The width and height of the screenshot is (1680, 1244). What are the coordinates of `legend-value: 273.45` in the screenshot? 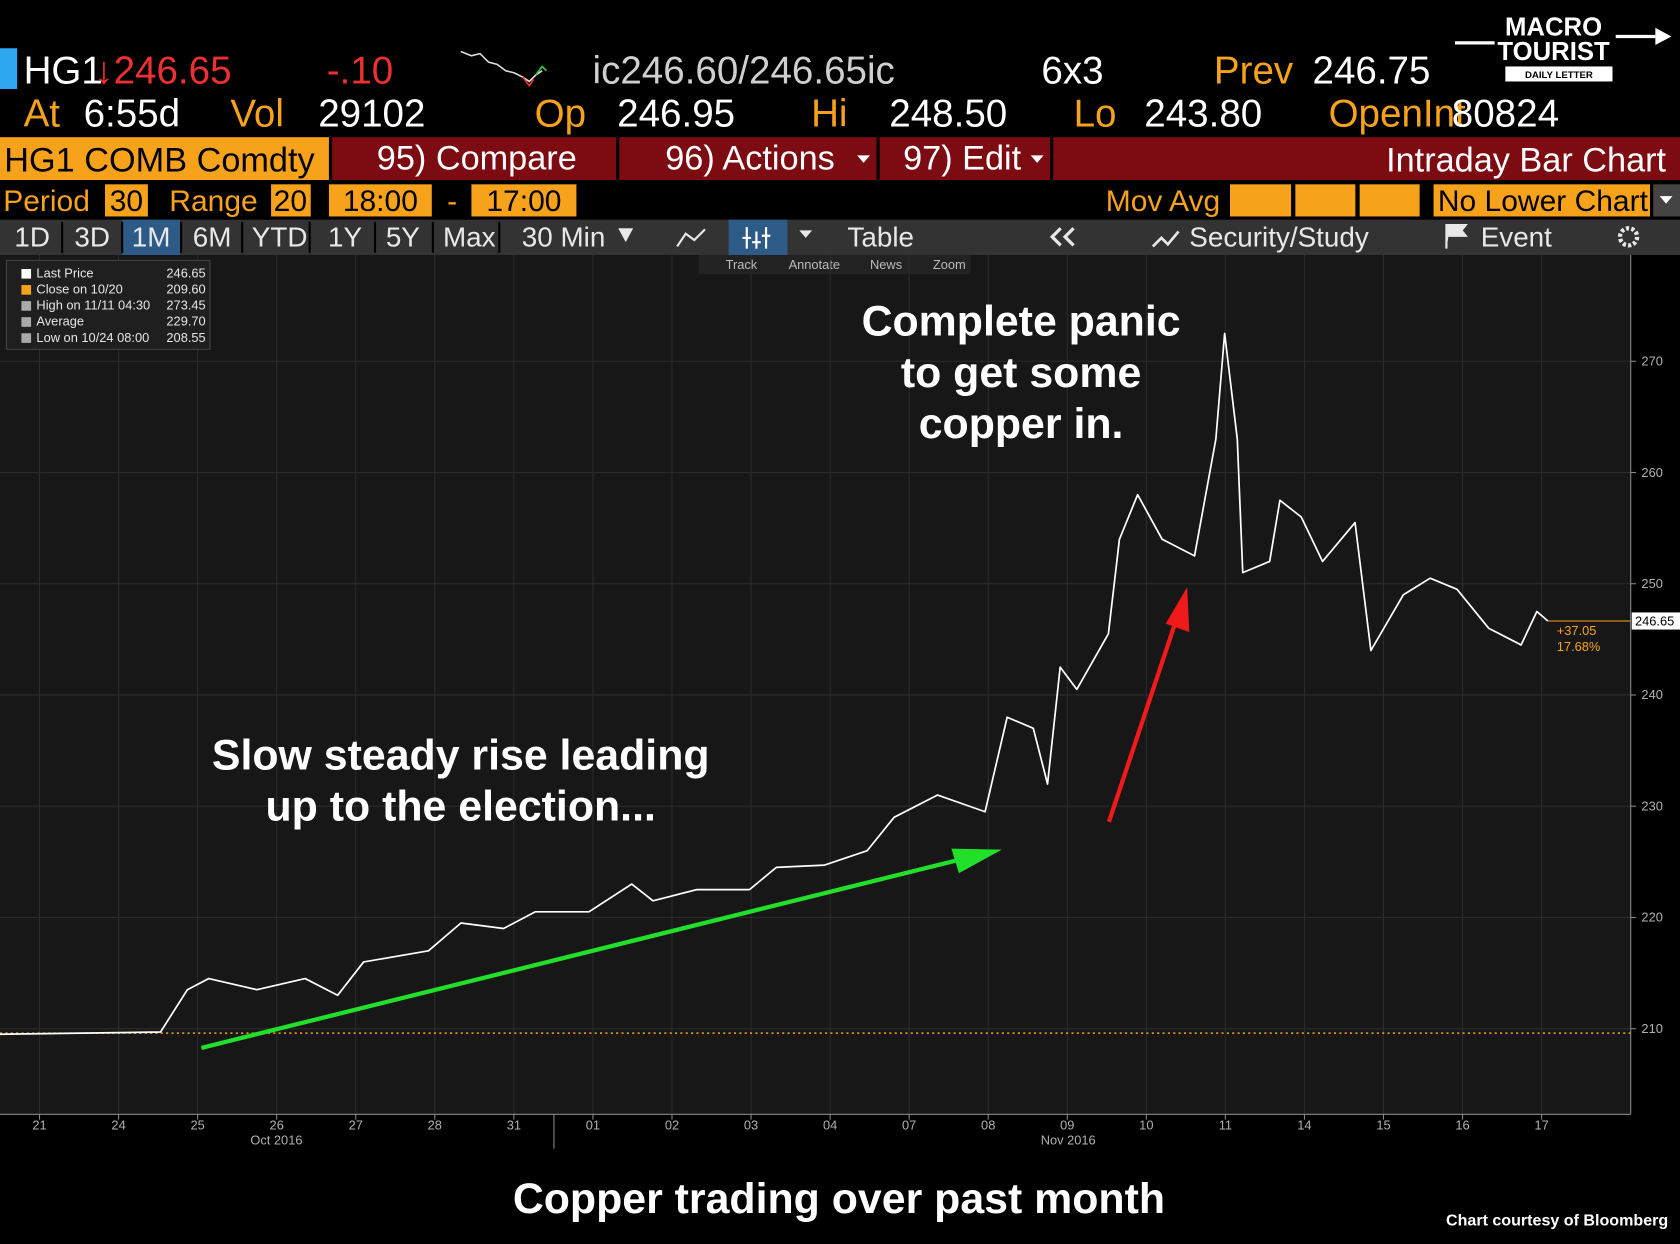 It's located at (185, 305).